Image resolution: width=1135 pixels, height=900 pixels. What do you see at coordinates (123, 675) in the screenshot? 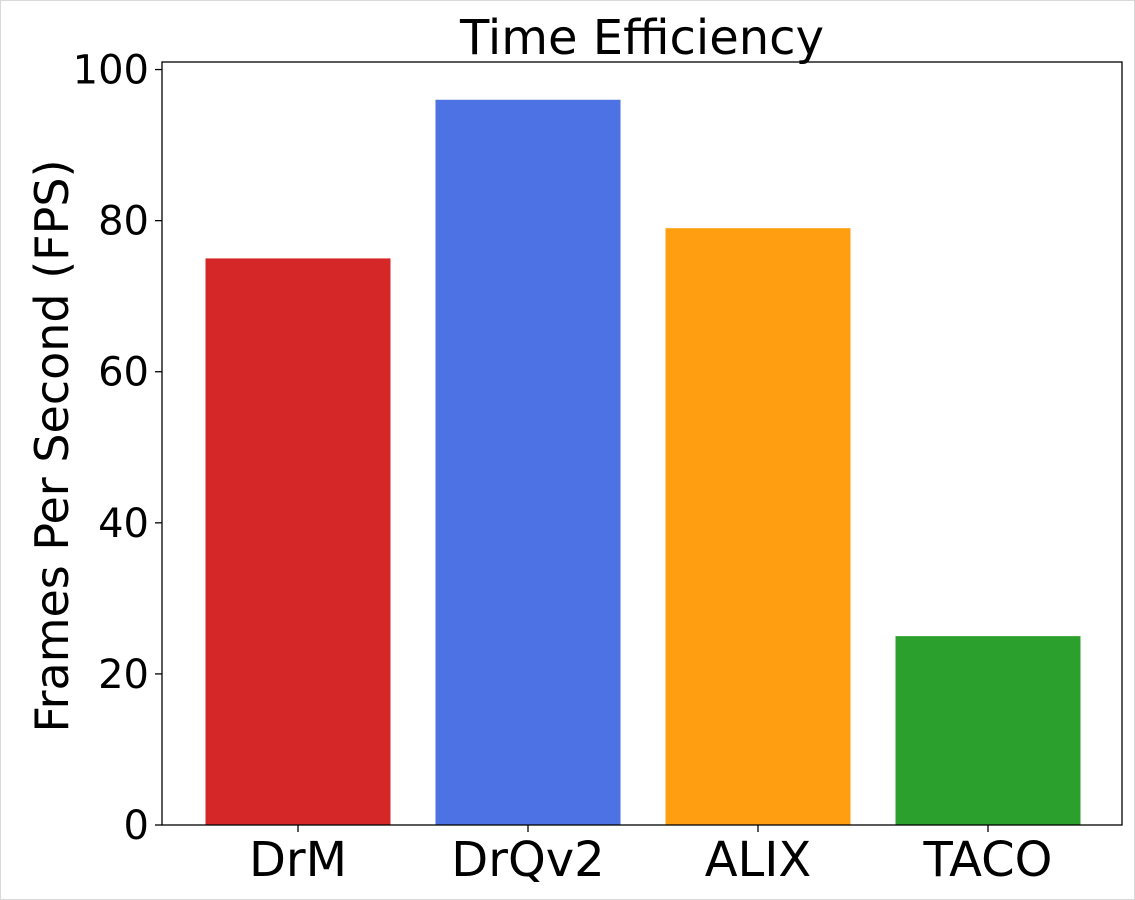
I see `y-tick-label: 20` at bounding box center [123, 675].